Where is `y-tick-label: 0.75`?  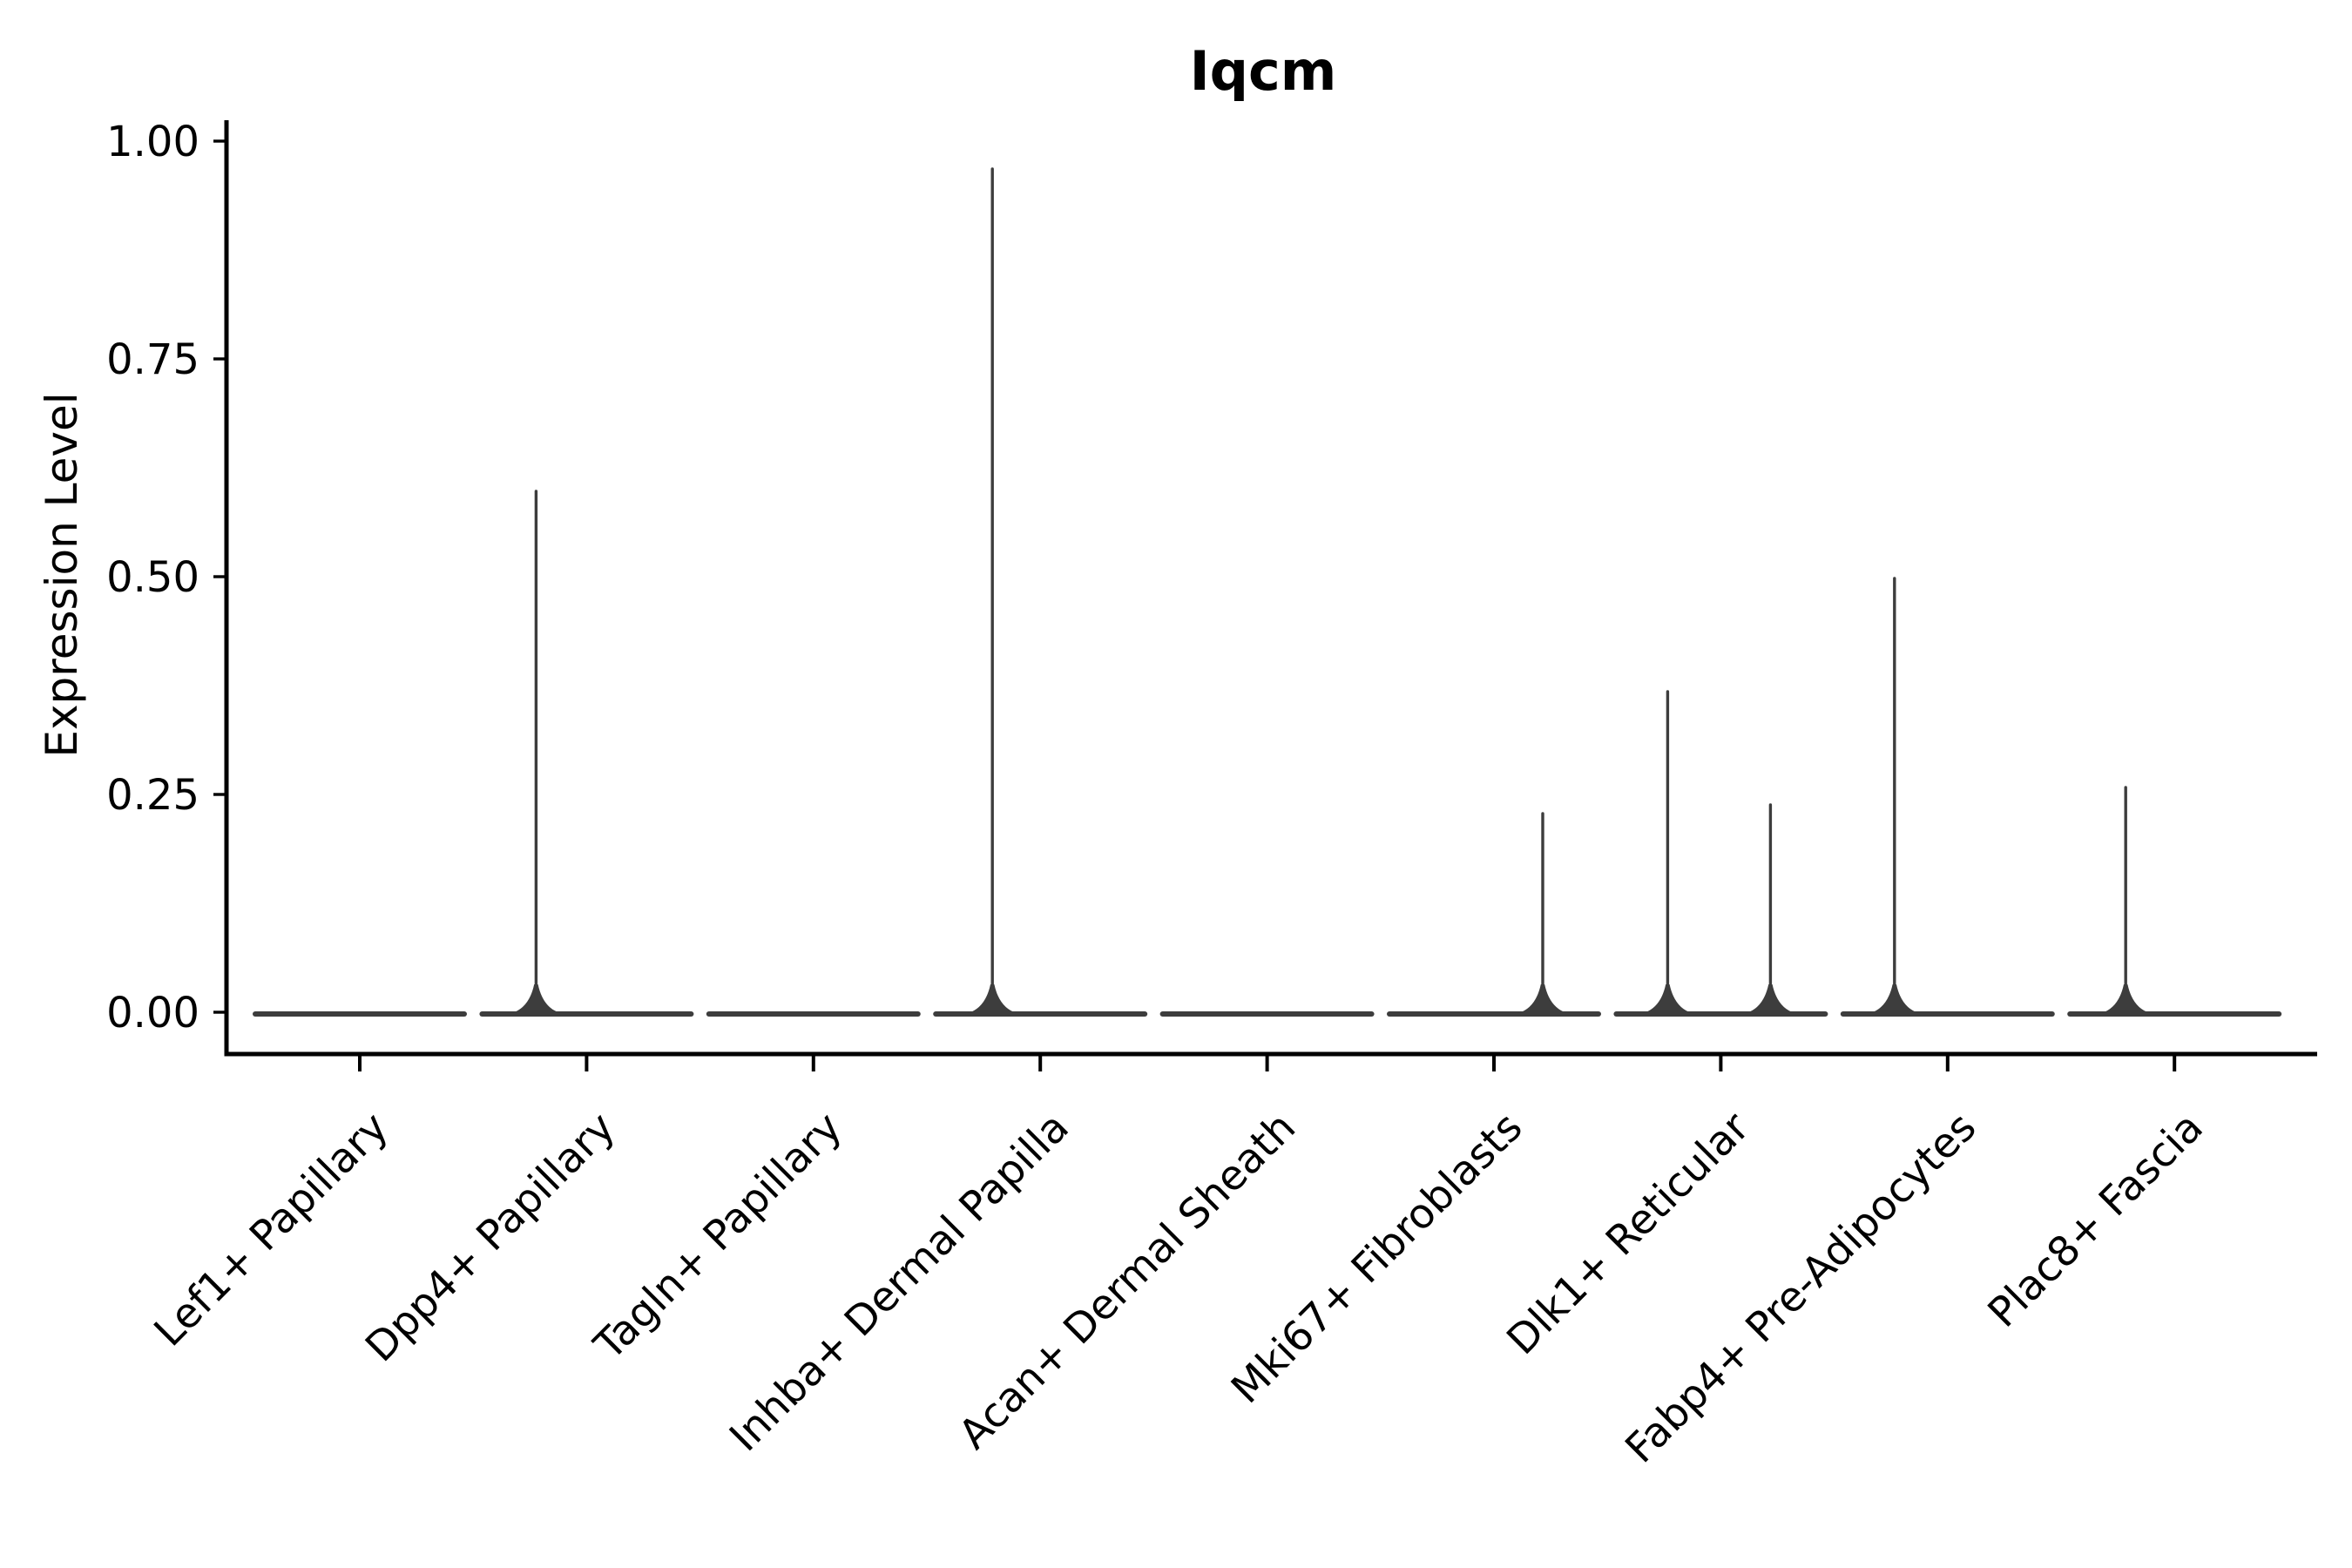 y-tick-label: 0.75 is located at coordinates (152, 359).